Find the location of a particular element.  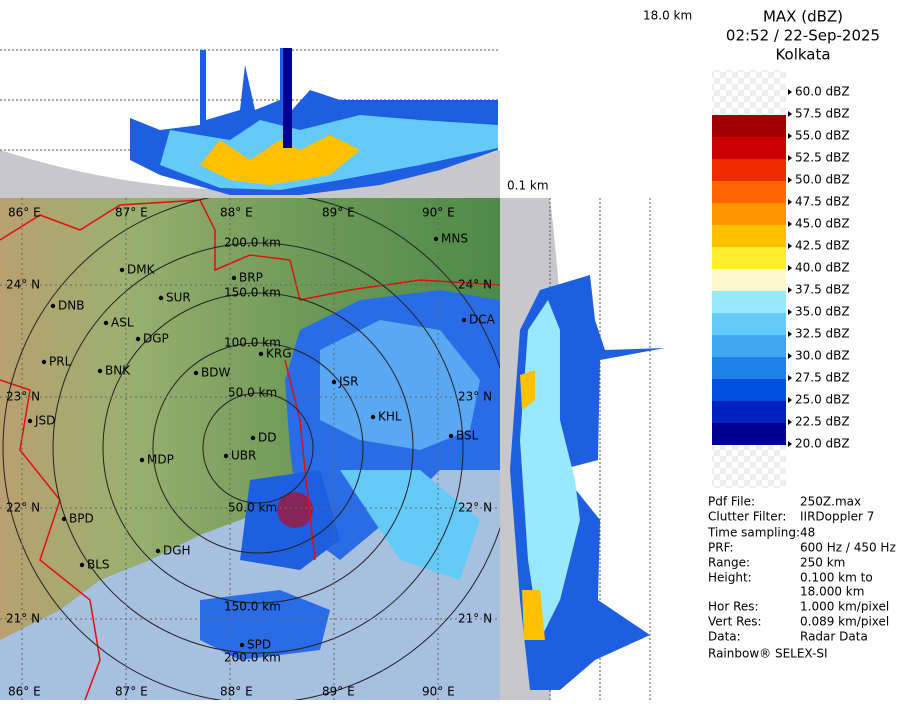

legend-title: MAX (dBZ) is located at coordinates (803, 17).